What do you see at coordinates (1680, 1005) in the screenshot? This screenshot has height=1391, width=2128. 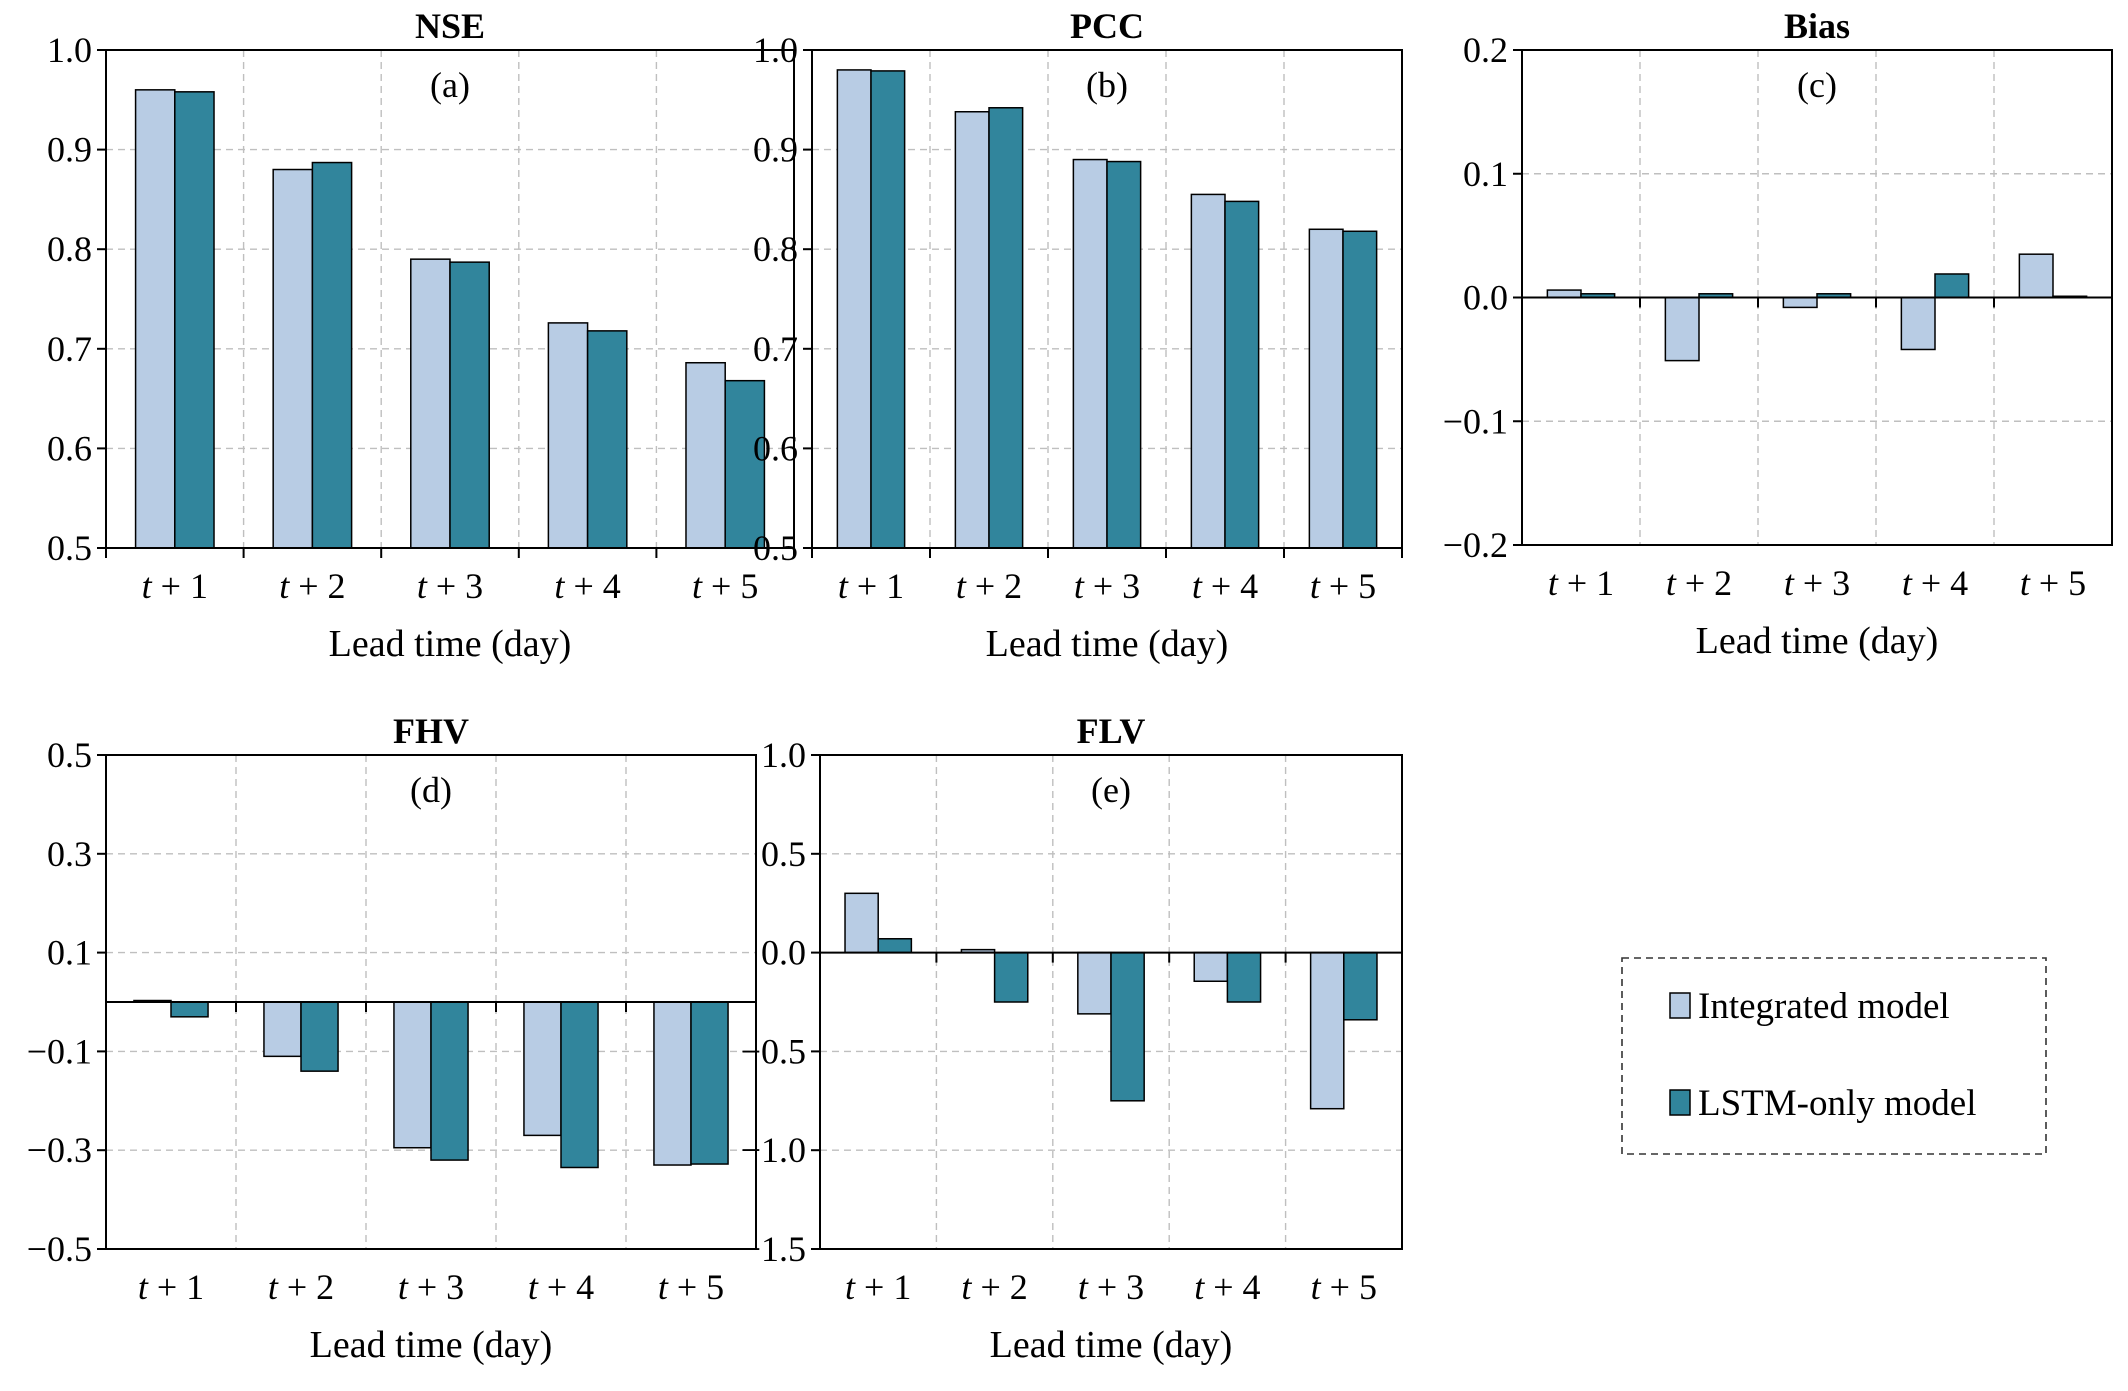 I see `legend-swatch-integrated` at bounding box center [1680, 1005].